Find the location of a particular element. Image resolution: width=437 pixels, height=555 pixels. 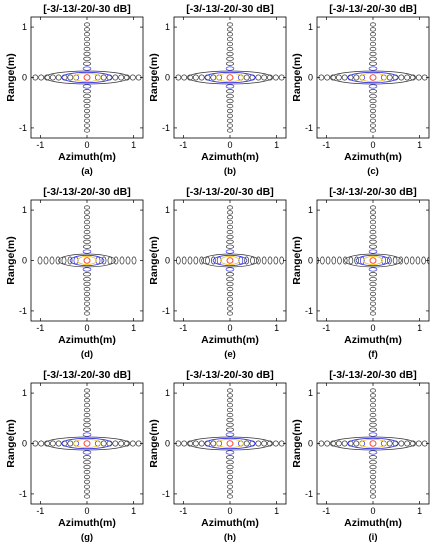

mainlobe-contour-3db is located at coordinates (373, 443).